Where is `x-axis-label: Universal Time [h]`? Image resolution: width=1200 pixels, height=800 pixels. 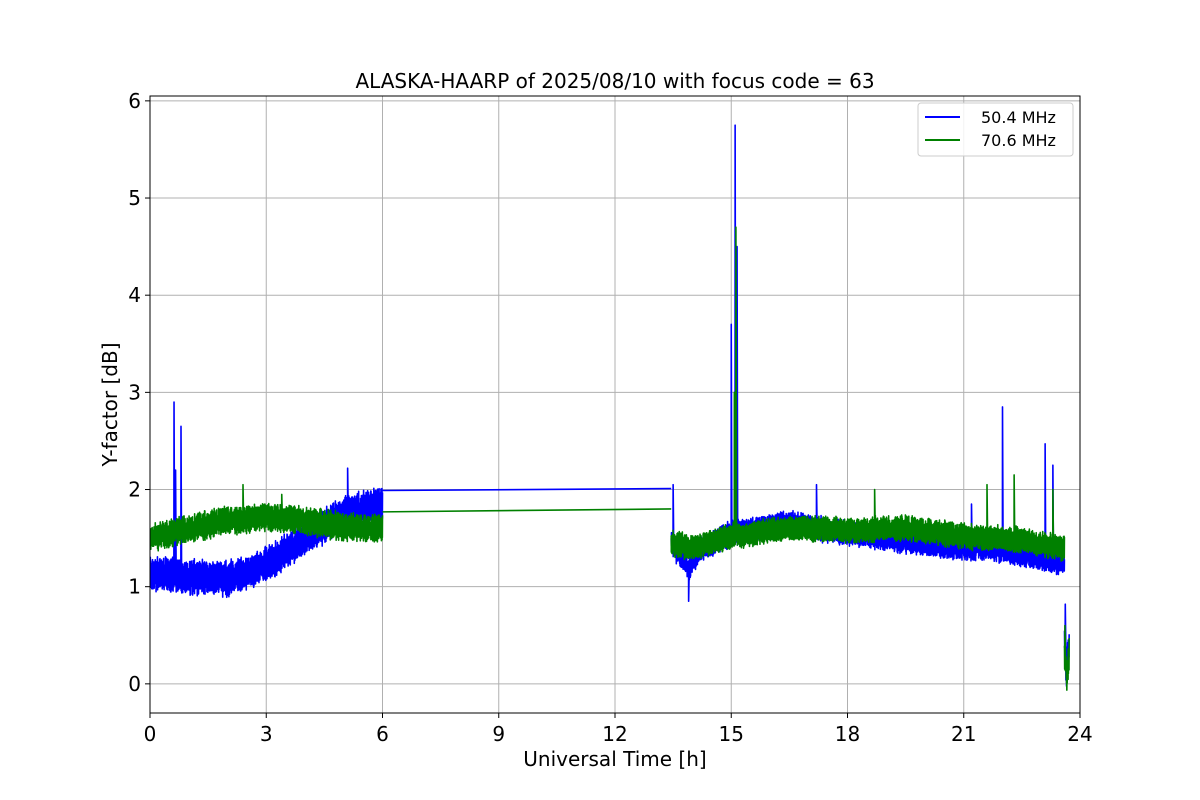
x-axis-label: Universal Time [h] is located at coordinates (614, 759).